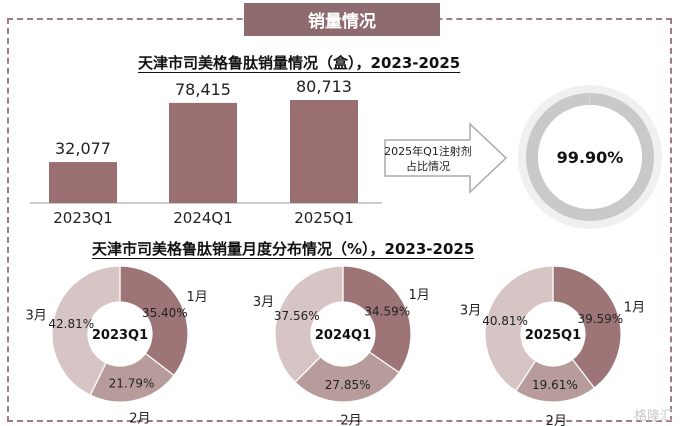 The height and width of the screenshot is (426, 681). What do you see at coordinates (165, 313) in the screenshot?
I see `donut-slice-value: 35.40%` at bounding box center [165, 313].